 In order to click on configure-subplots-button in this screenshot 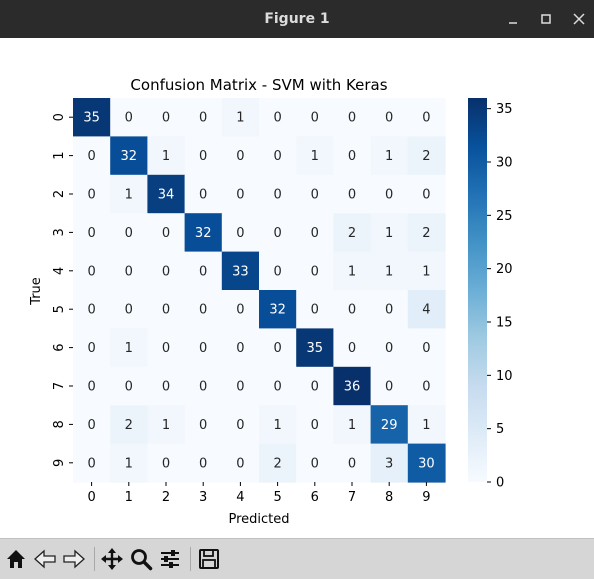, I will do `click(170, 559)`.